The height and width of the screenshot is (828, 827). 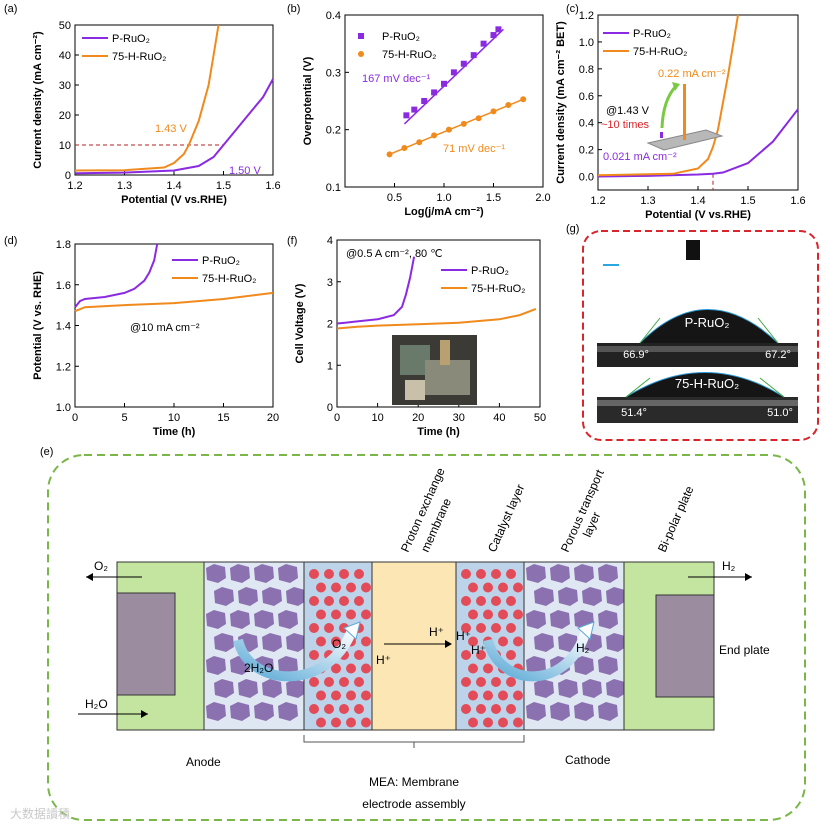 I want to click on watermark: 大数据讀積, so click(x=40, y=813).